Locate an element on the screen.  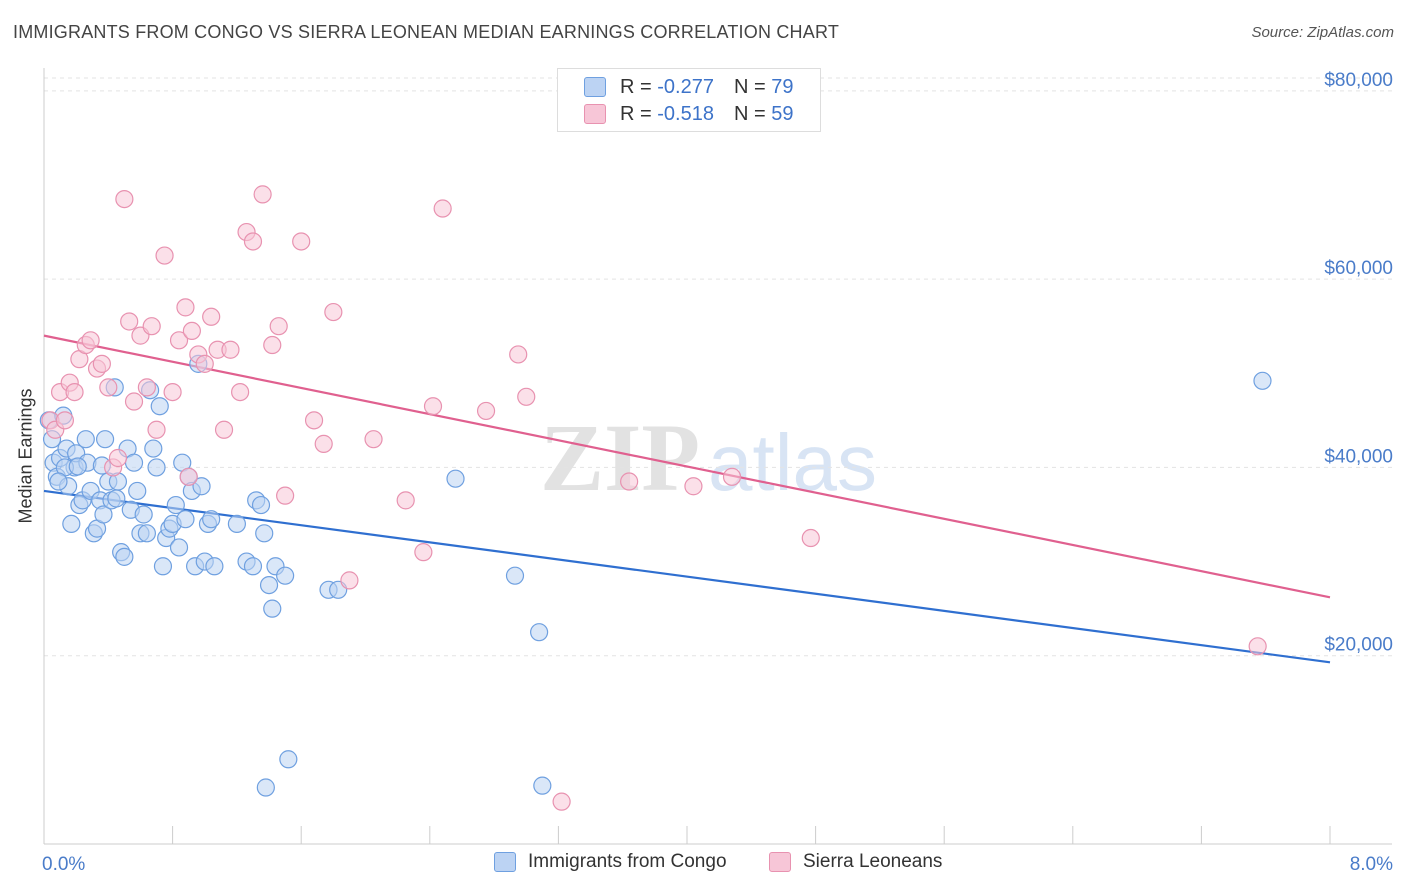
legend-row-congo: R = -0.277 N = 79 is located at coordinates (688, 87).